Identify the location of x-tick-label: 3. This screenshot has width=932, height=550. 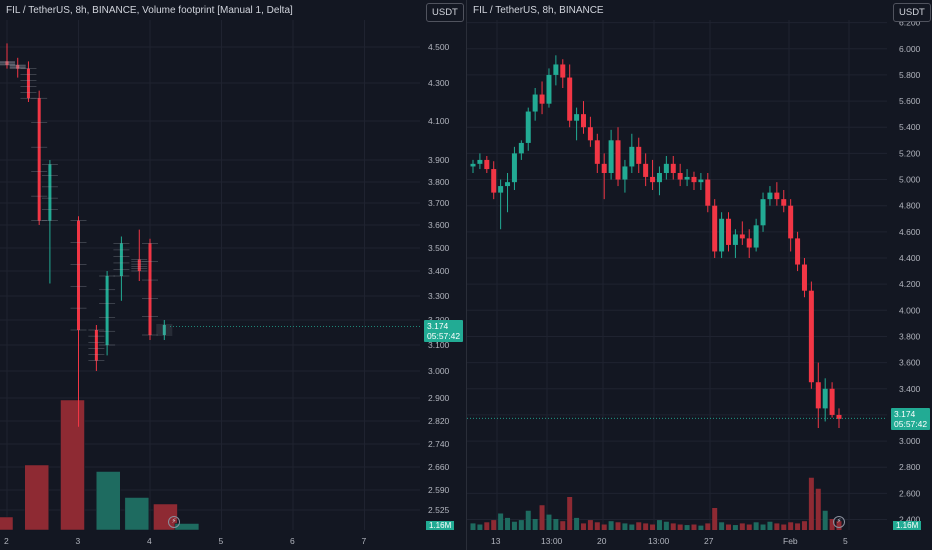
(78, 541).